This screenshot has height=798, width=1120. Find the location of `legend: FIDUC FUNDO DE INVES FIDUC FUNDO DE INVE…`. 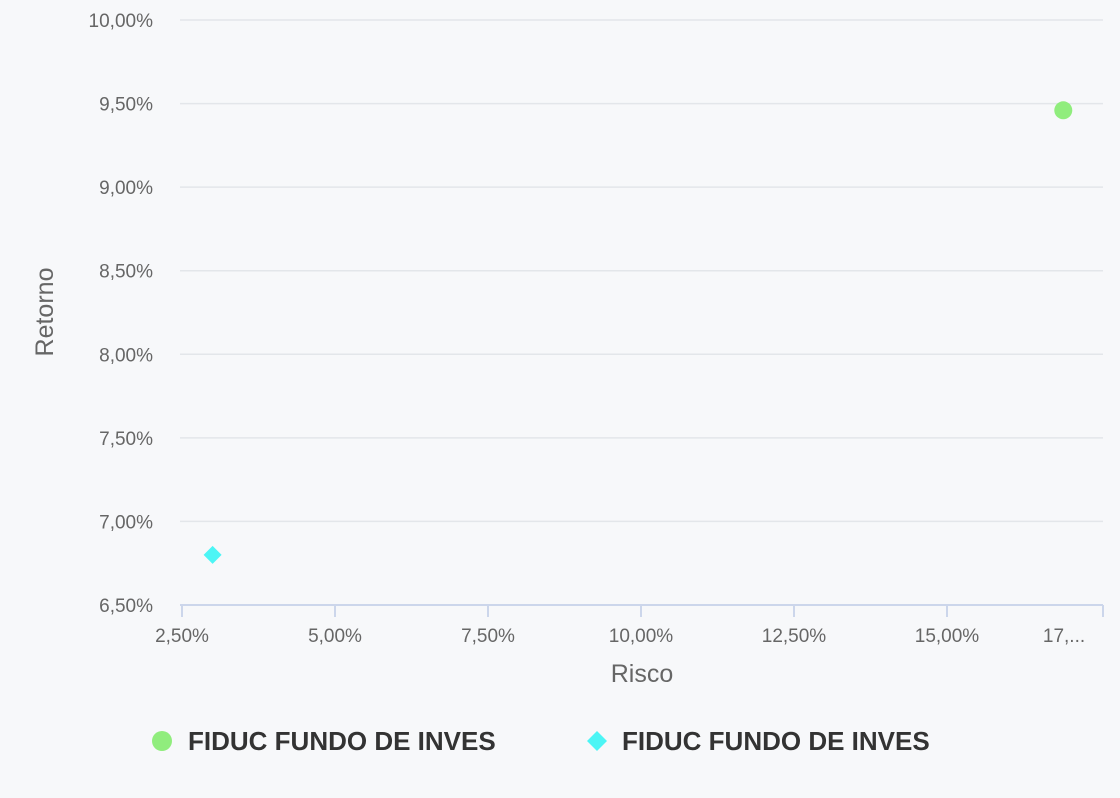

legend: FIDUC FUNDO DE INVES FIDUC FUNDO DE INVE… is located at coordinates (541, 741).